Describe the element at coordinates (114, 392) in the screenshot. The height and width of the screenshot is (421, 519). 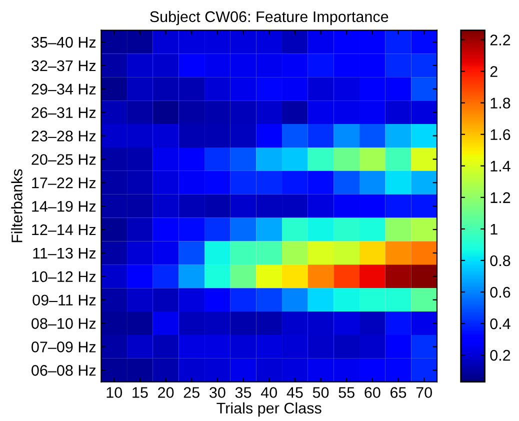
I see `x-tick-label: 10` at that location.